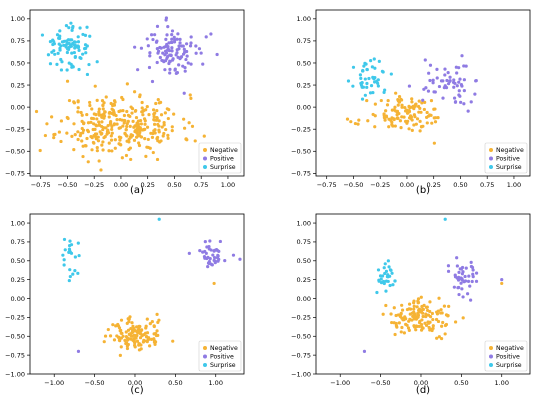  What do you see at coordinates (423, 390) in the screenshot?
I see `subplot-caption: (d)` at bounding box center [423, 390].